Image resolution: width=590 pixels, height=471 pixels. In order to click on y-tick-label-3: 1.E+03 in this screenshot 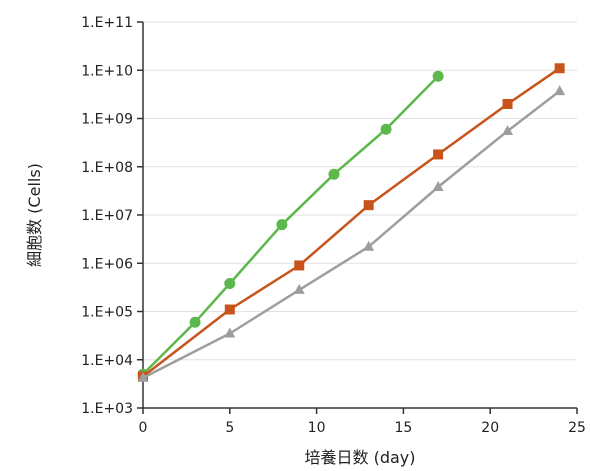, I will do `click(107, 409)`.